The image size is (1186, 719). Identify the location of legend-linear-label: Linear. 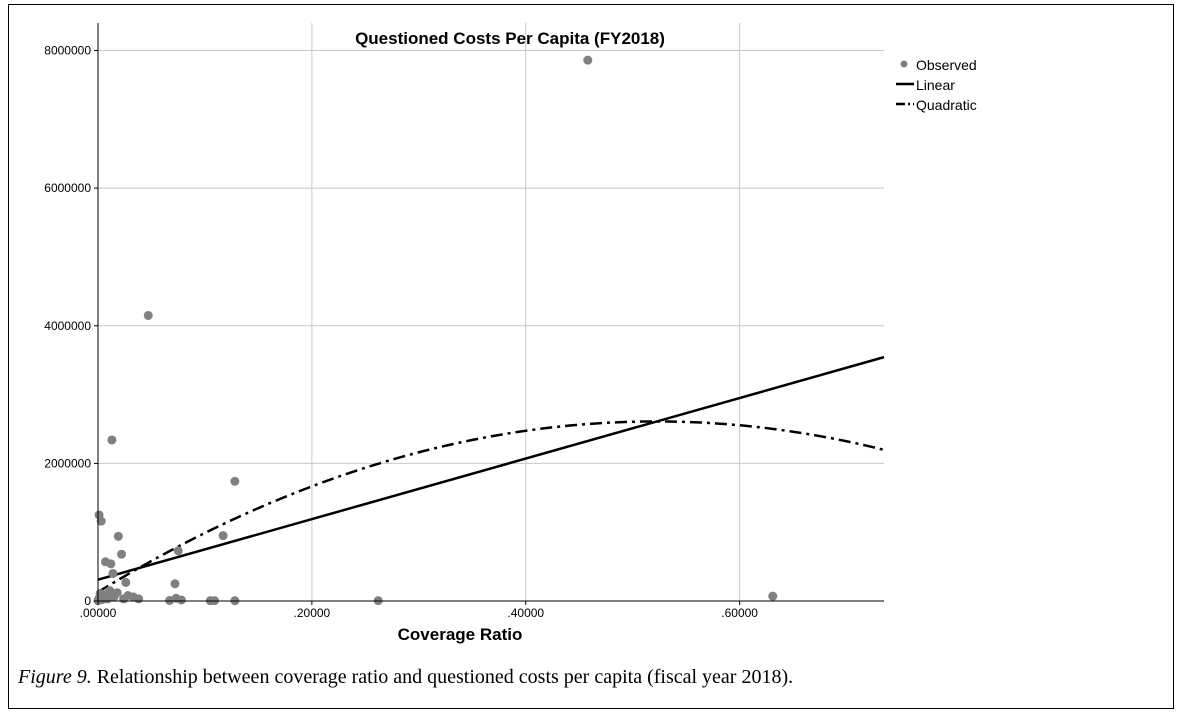
(935, 85).